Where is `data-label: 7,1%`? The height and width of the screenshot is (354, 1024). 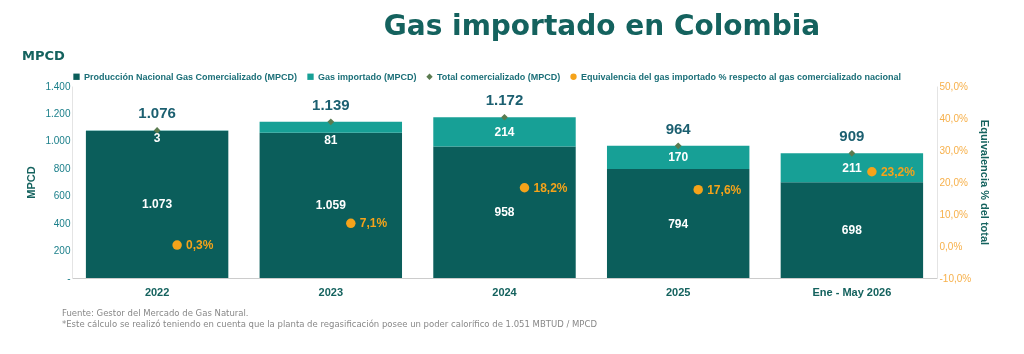
data-label: 7,1% is located at coordinates (373, 223).